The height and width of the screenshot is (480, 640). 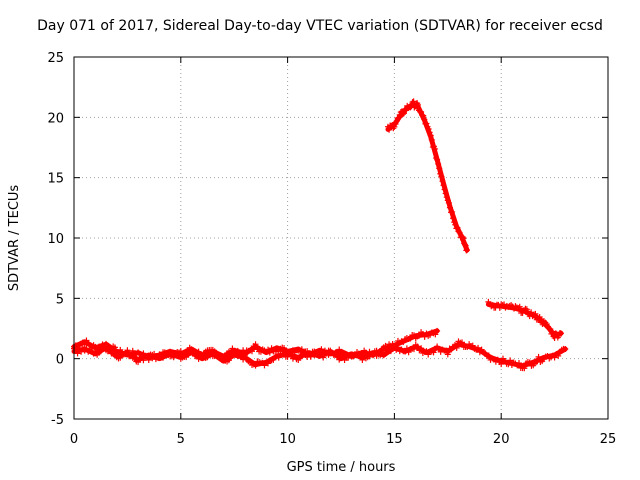 What do you see at coordinates (341, 467) in the screenshot?
I see `x-axis-label: GPS time / hours` at bounding box center [341, 467].